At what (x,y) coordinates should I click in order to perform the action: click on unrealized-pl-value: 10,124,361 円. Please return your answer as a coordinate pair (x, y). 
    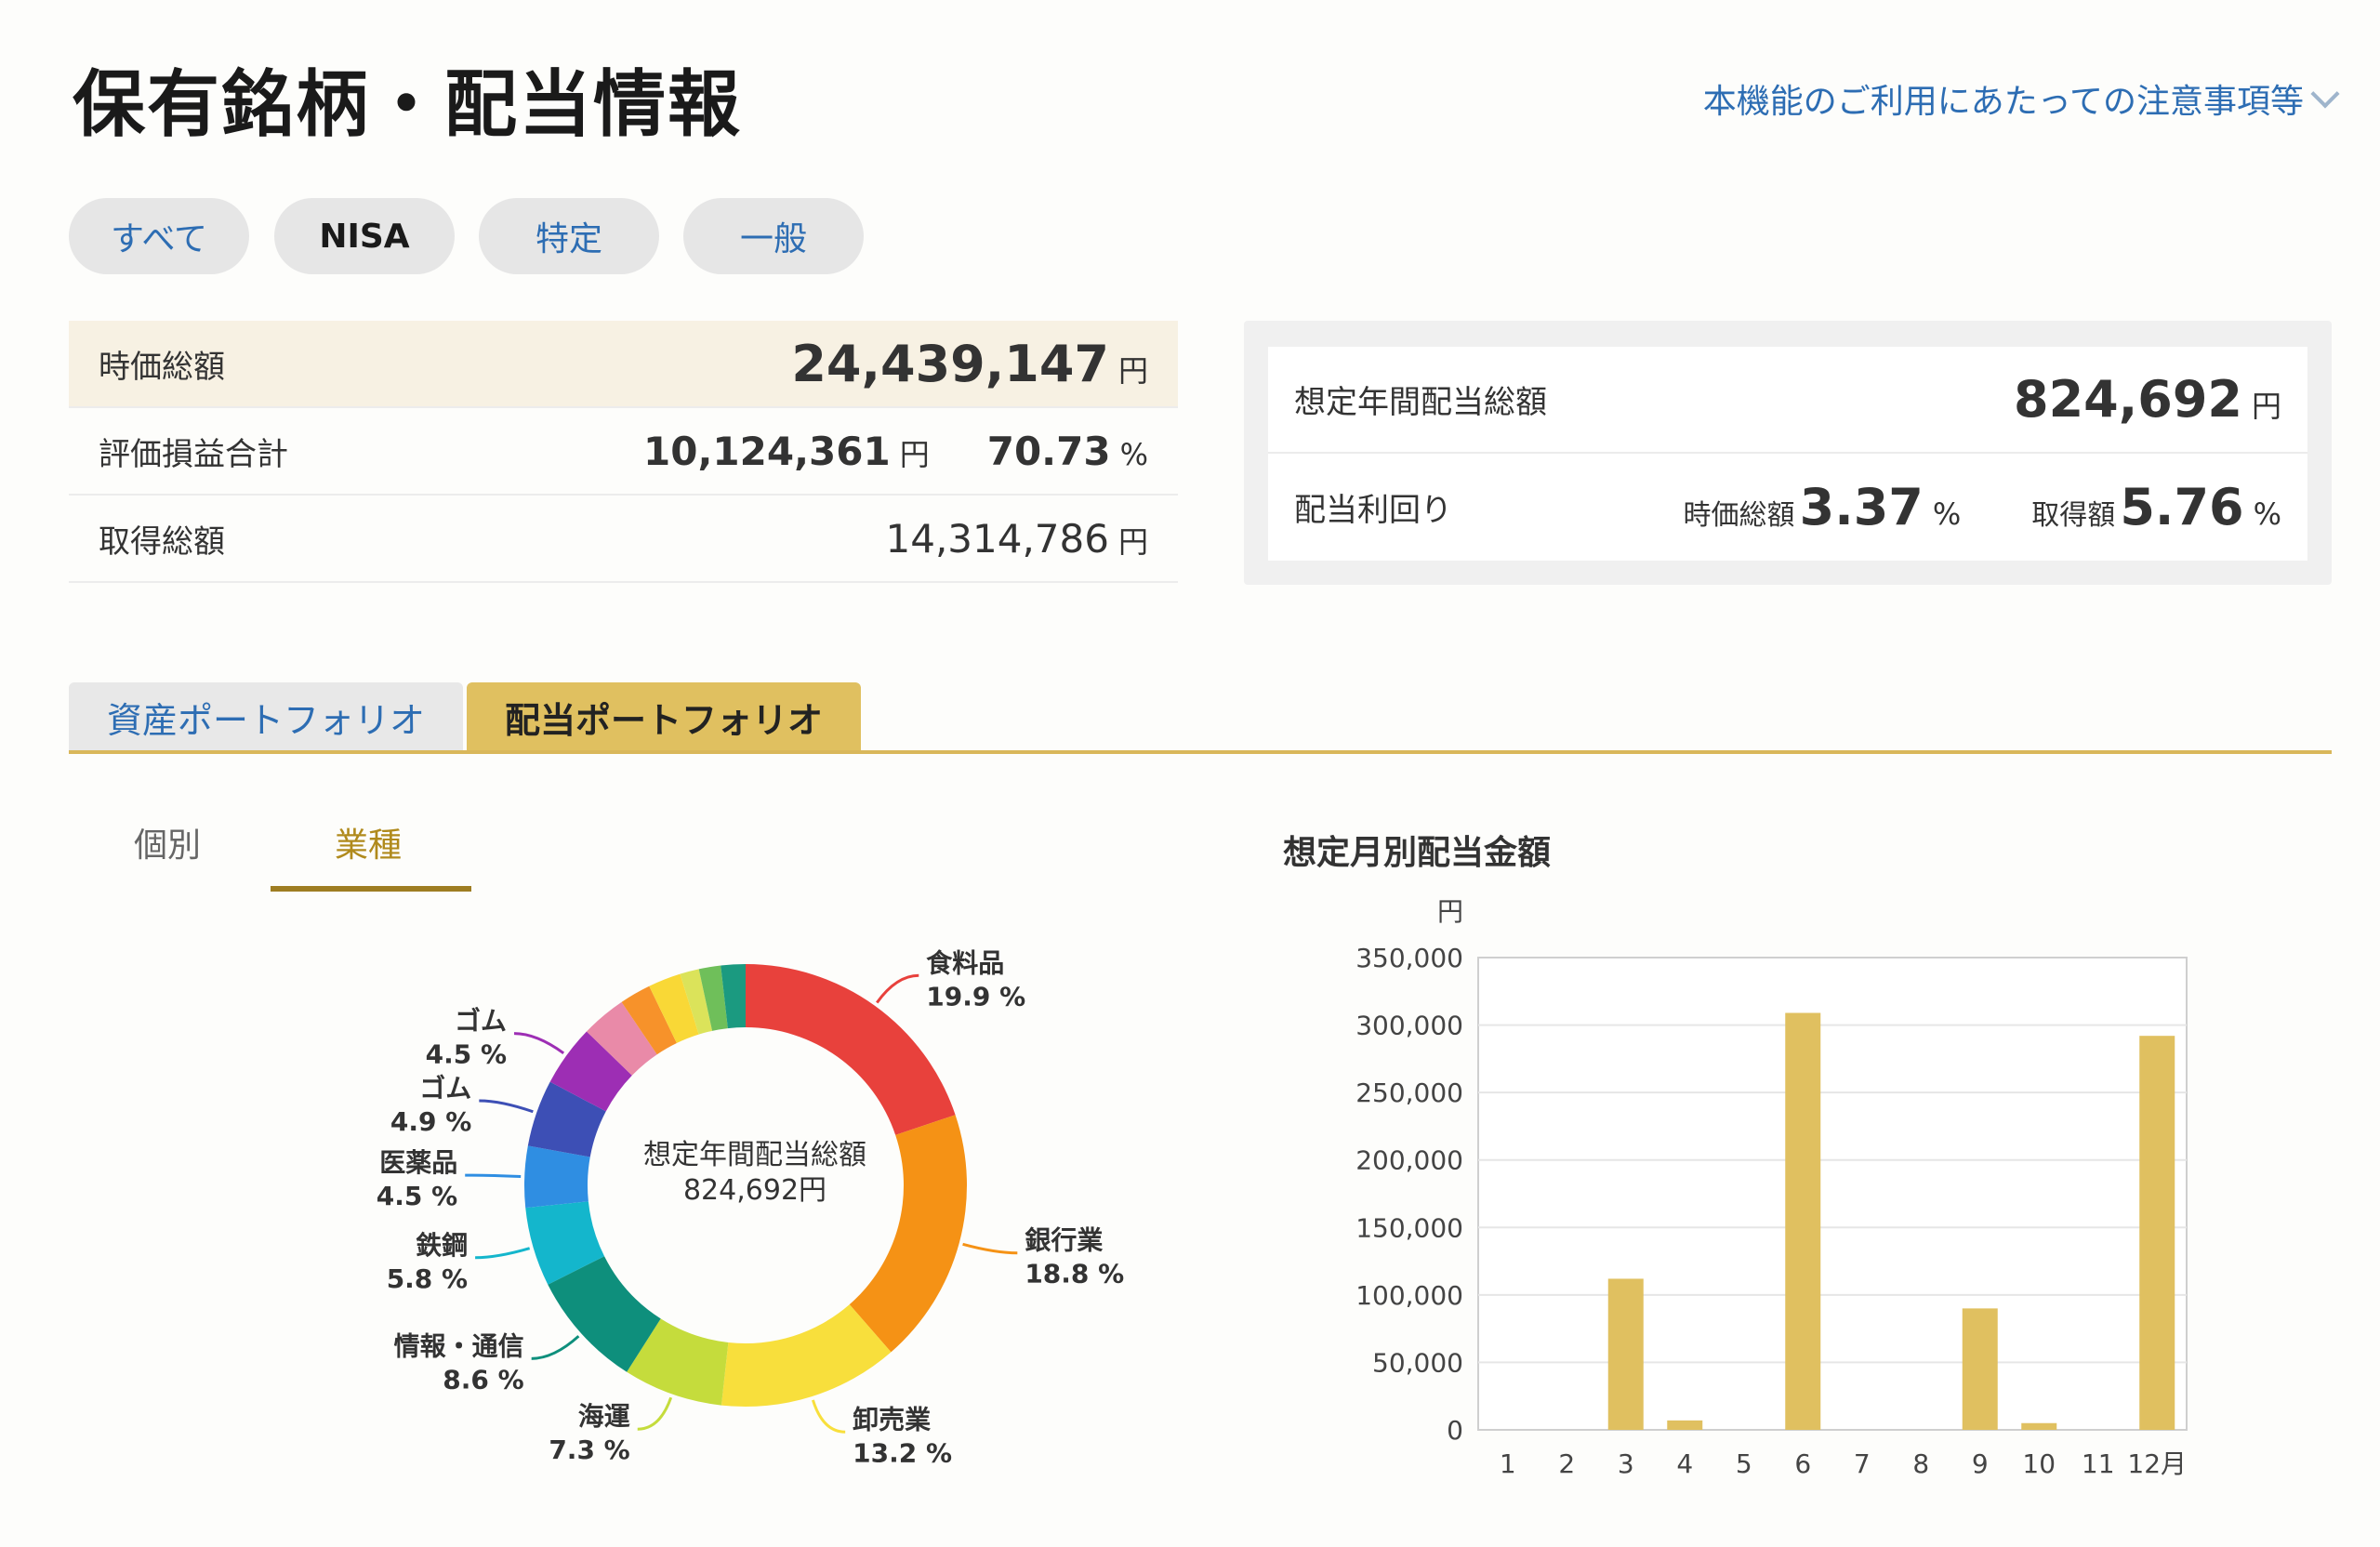
    Looking at the image, I should click on (786, 451).